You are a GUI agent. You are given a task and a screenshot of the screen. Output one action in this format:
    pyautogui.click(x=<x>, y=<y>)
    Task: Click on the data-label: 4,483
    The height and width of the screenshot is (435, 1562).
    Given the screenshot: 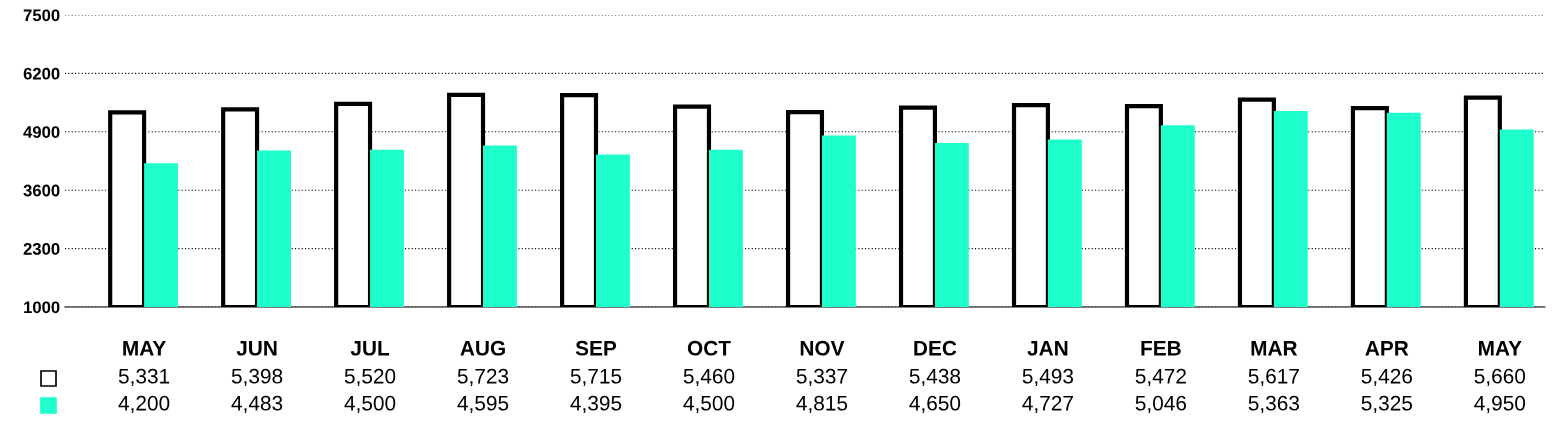 What is the action you would take?
    pyautogui.click(x=257, y=404)
    